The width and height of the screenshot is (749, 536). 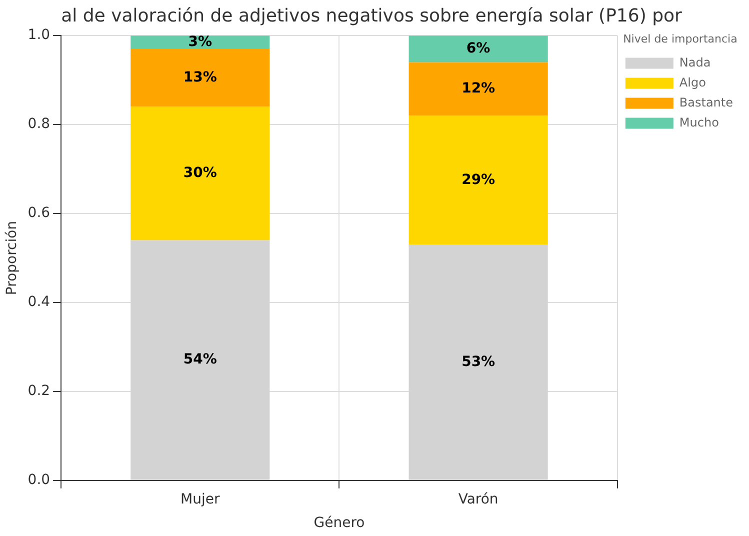 What do you see at coordinates (706, 102) in the screenshot?
I see `legend-label: Bastante` at bounding box center [706, 102].